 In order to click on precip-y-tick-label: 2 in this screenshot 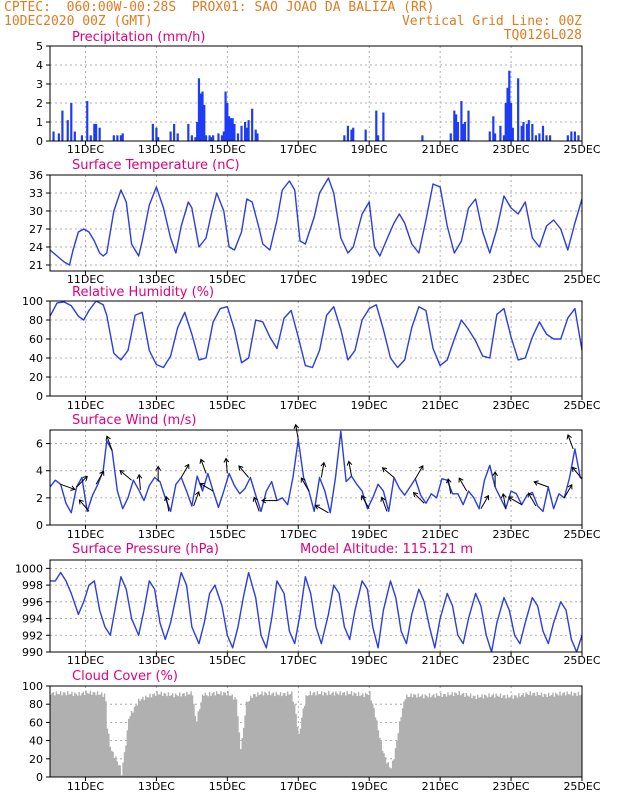, I will do `click(39, 103)`.